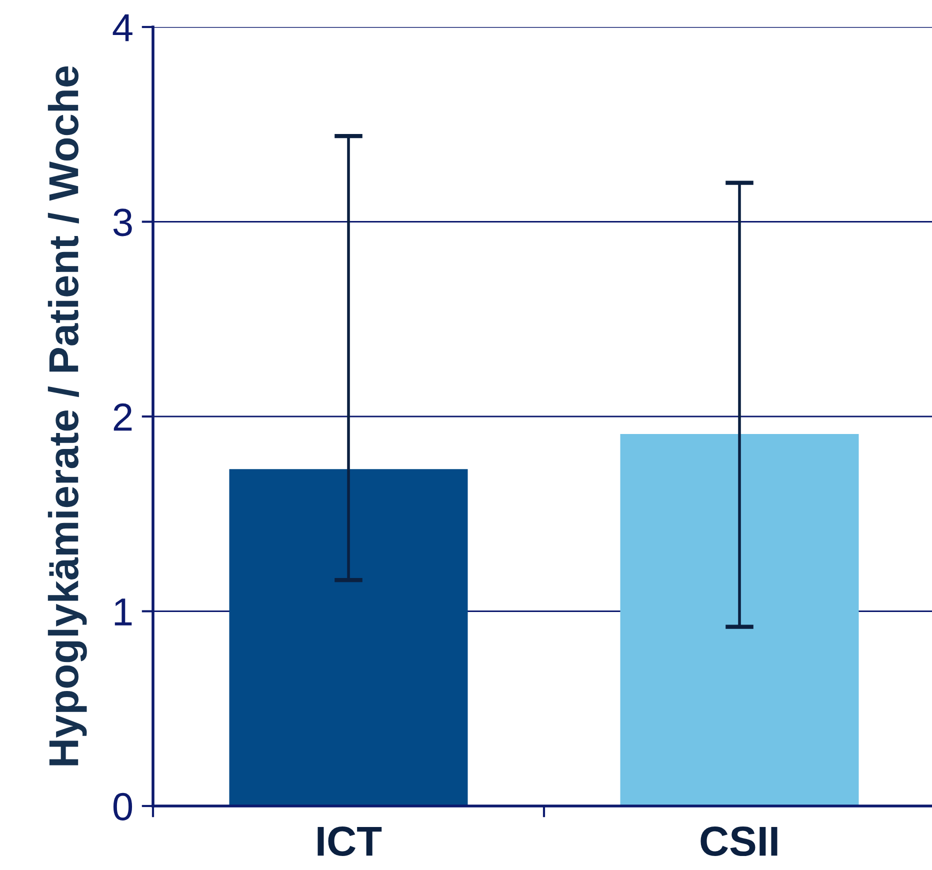  Describe the element at coordinates (350, 841) in the screenshot. I see `x-tick-label: ICT` at that location.